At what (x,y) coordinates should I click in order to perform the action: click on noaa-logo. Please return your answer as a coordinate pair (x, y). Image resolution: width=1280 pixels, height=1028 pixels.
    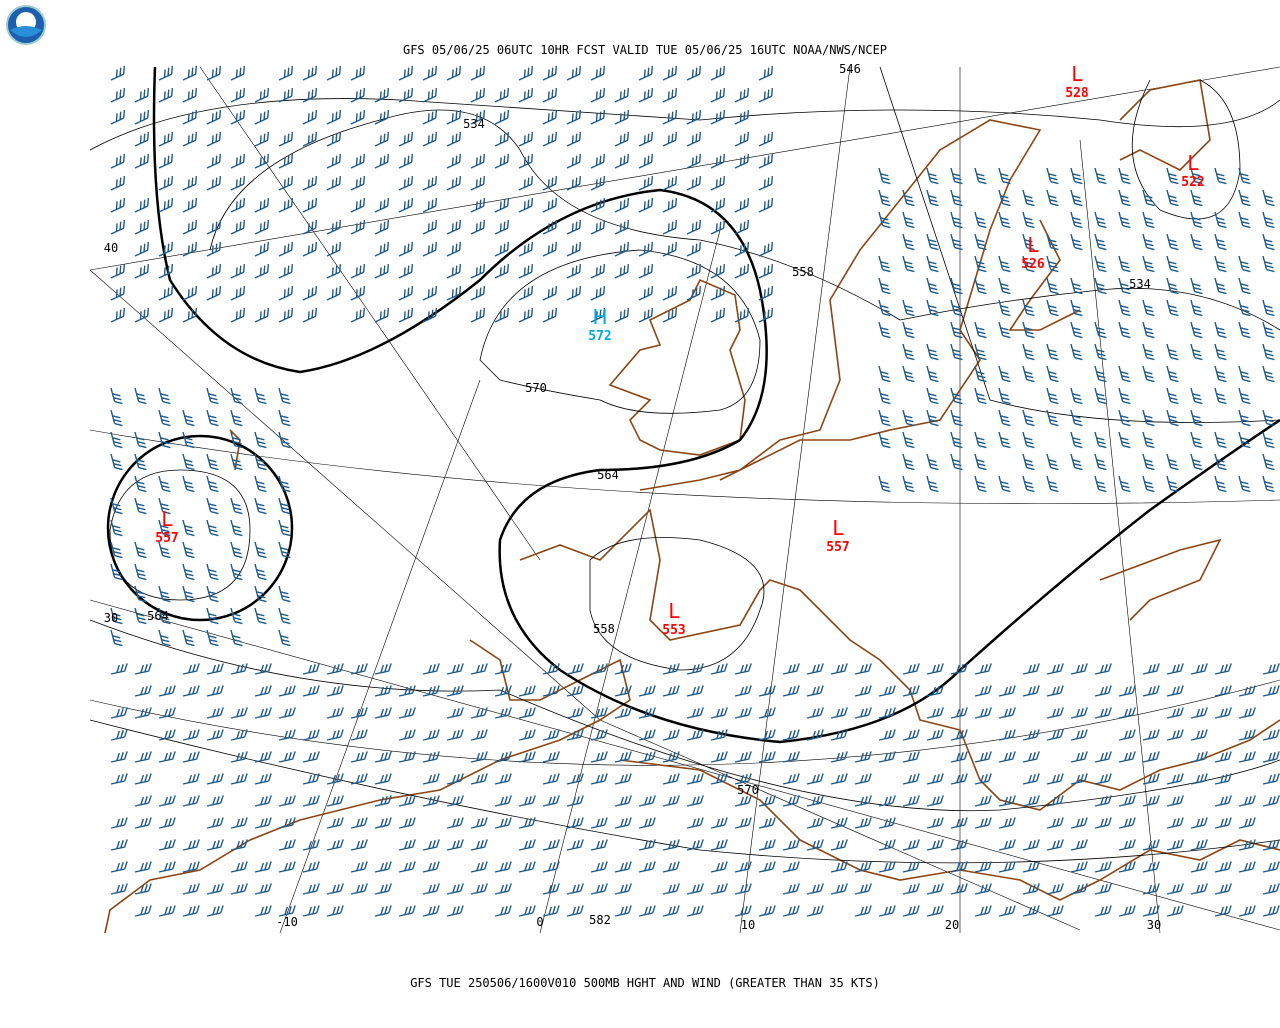
    Looking at the image, I should click on (26, 25).